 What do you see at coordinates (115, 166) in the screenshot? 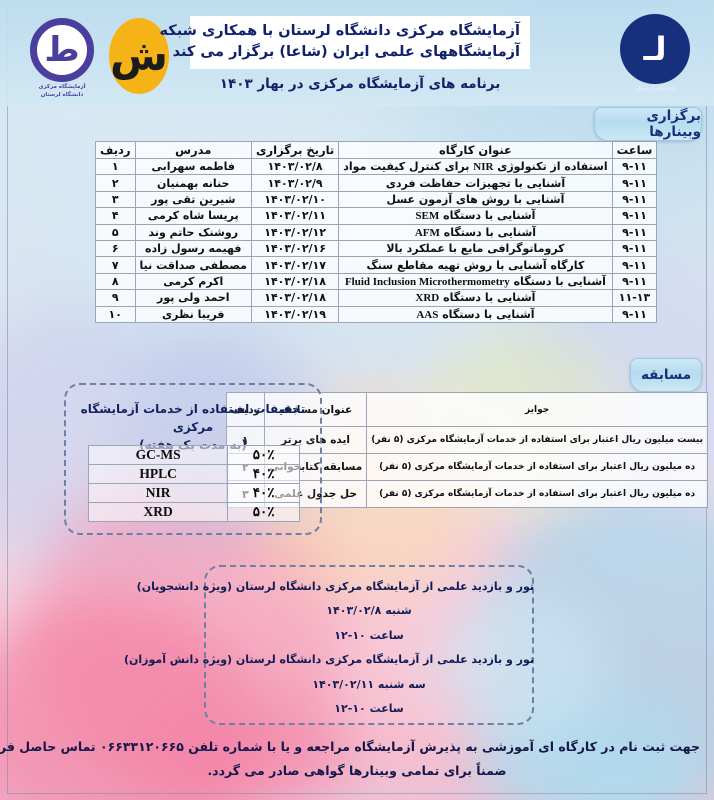
I see `cell-no: ۱` at bounding box center [115, 166].